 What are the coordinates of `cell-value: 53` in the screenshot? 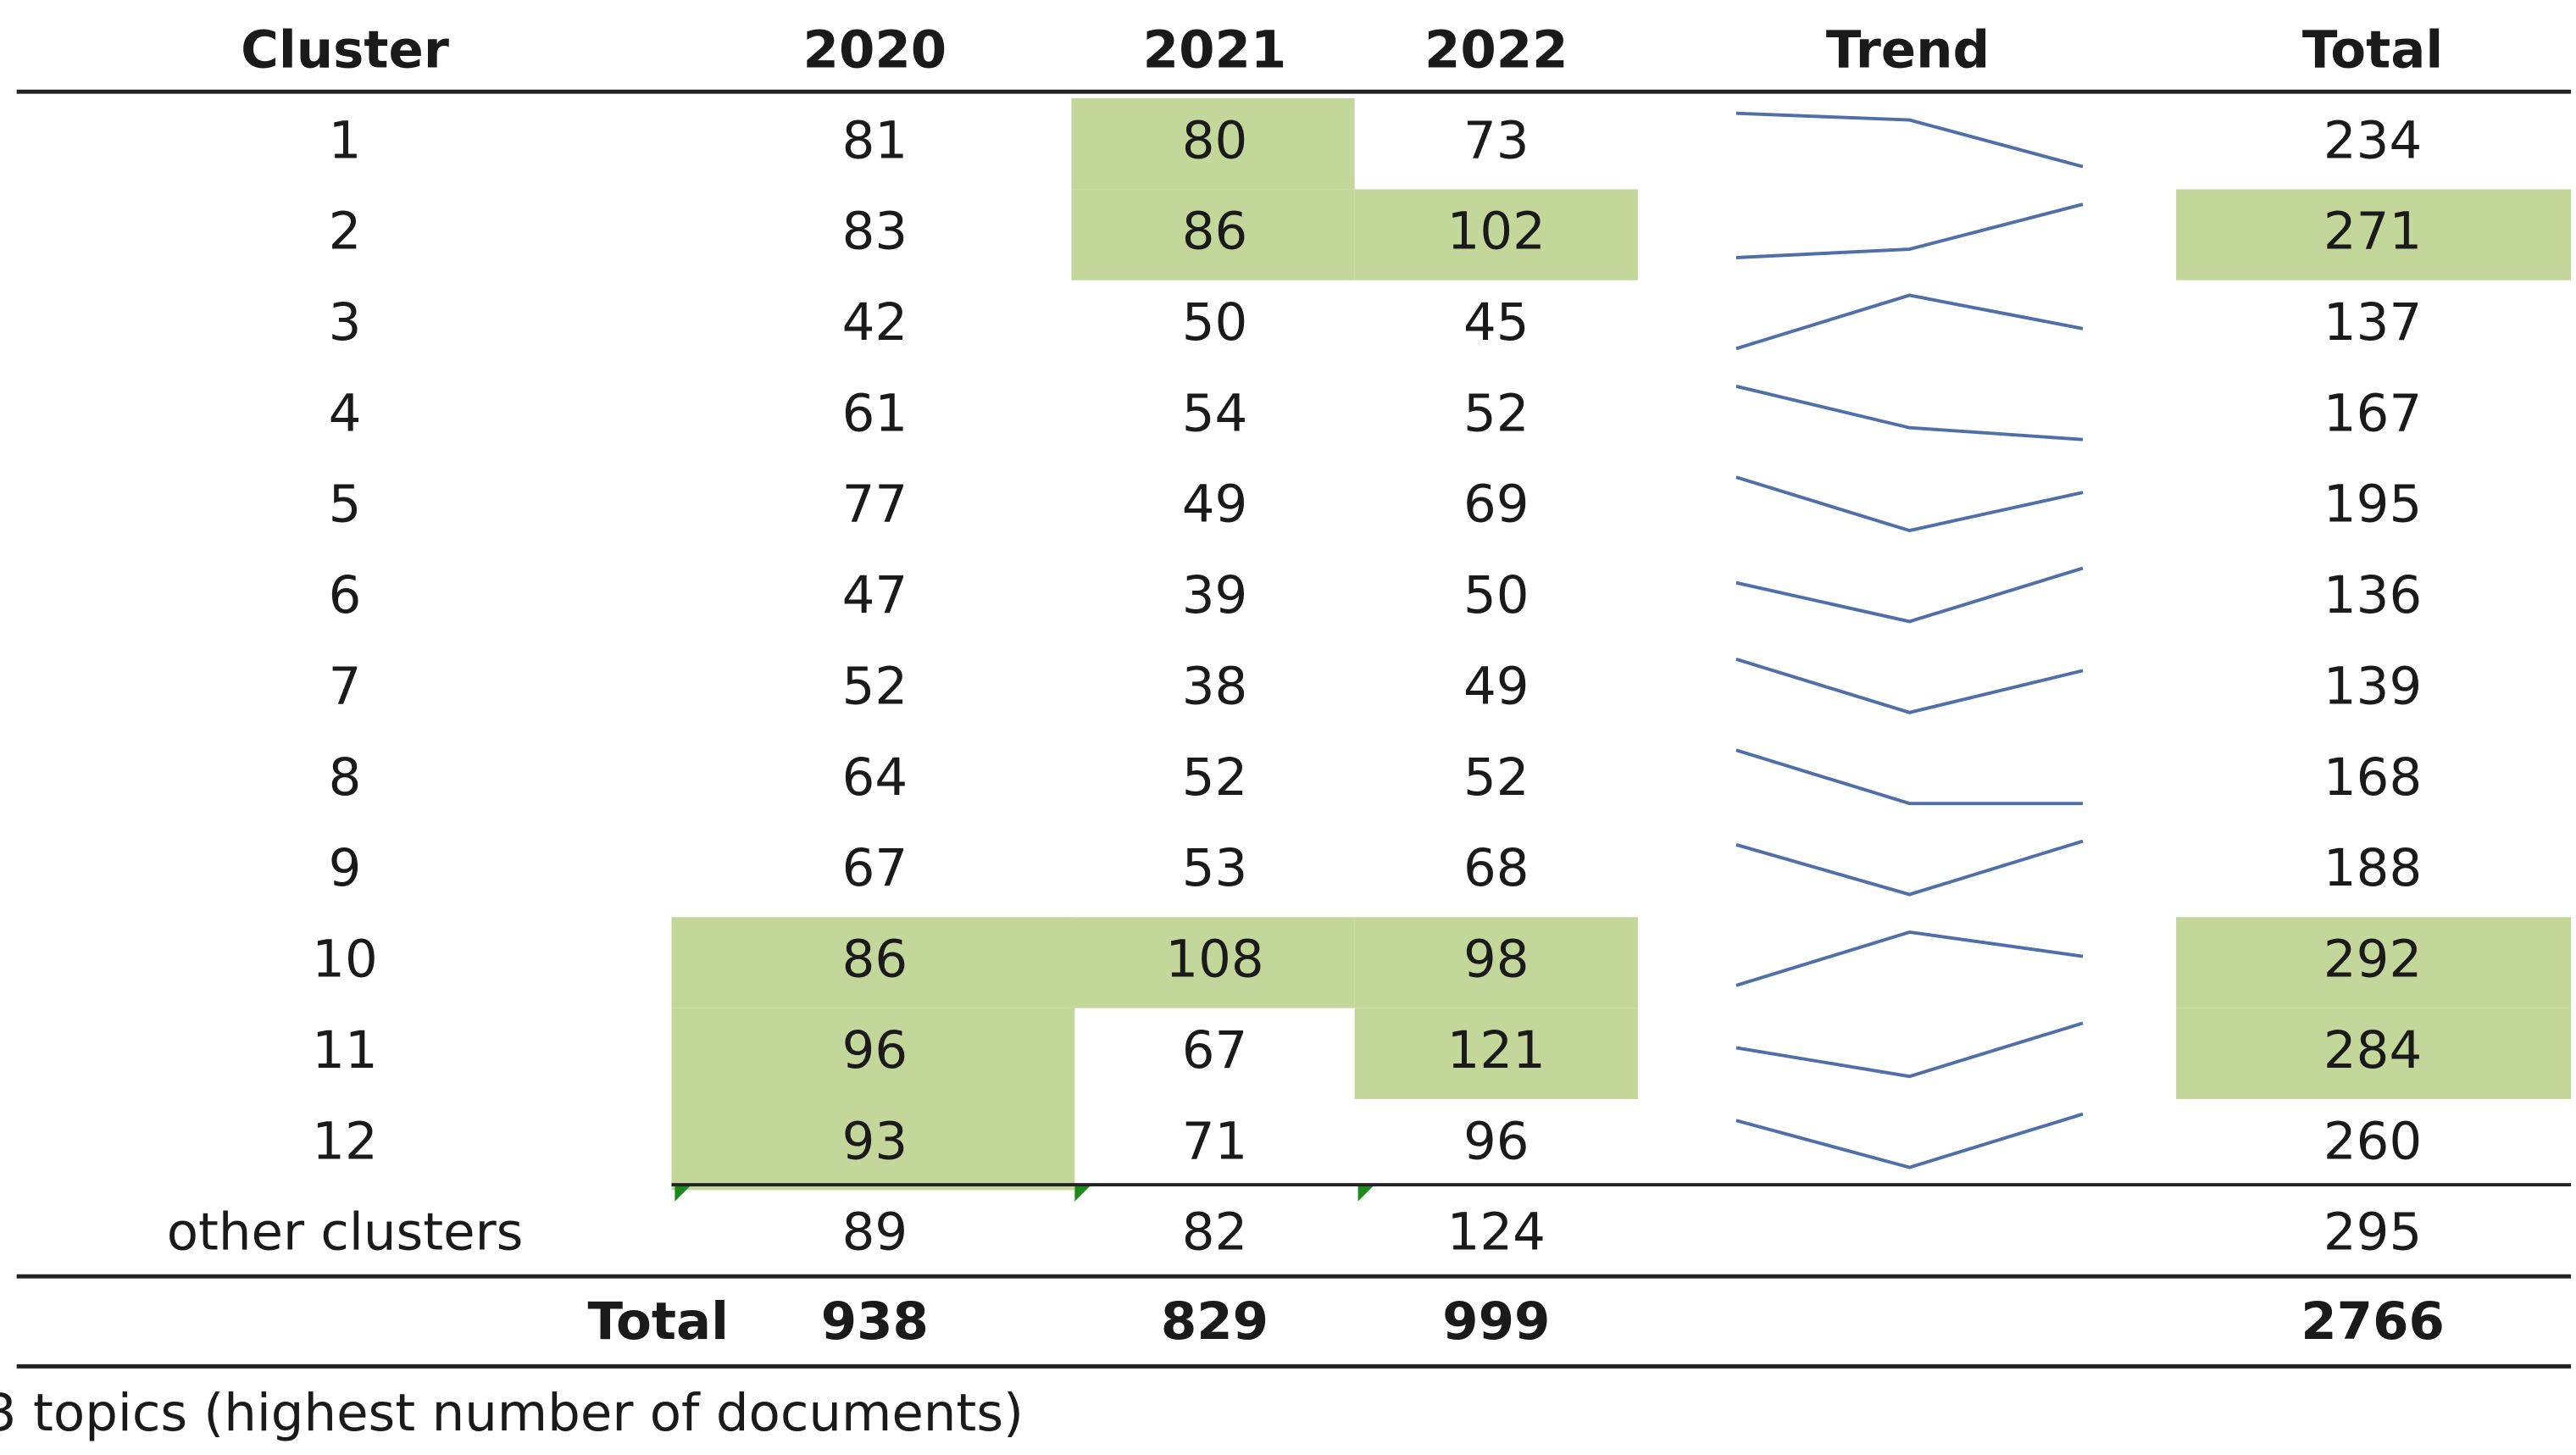 It's located at (1215, 868).